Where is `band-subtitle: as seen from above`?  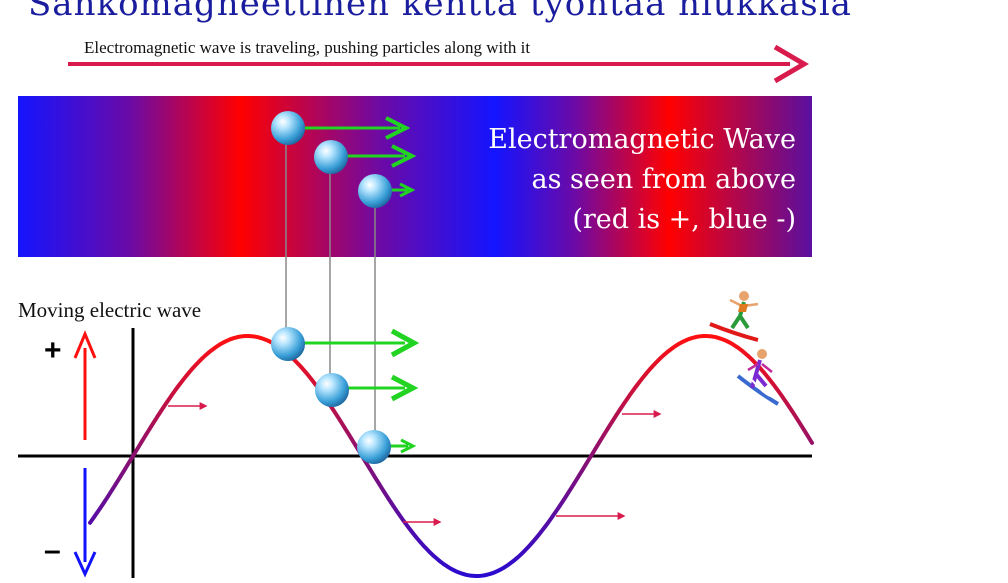
band-subtitle: as seen from above is located at coordinates (663, 179).